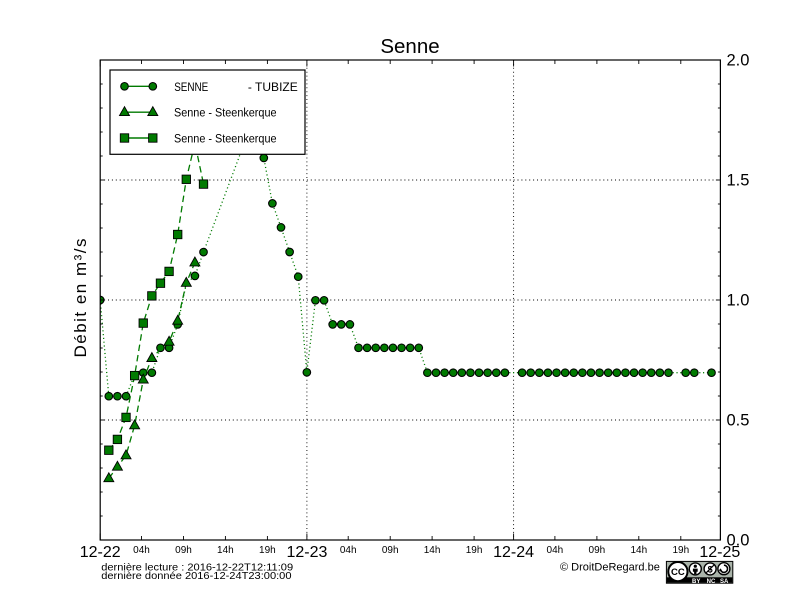  I want to click on svg-text: - TUBIZE, so click(273, 87).